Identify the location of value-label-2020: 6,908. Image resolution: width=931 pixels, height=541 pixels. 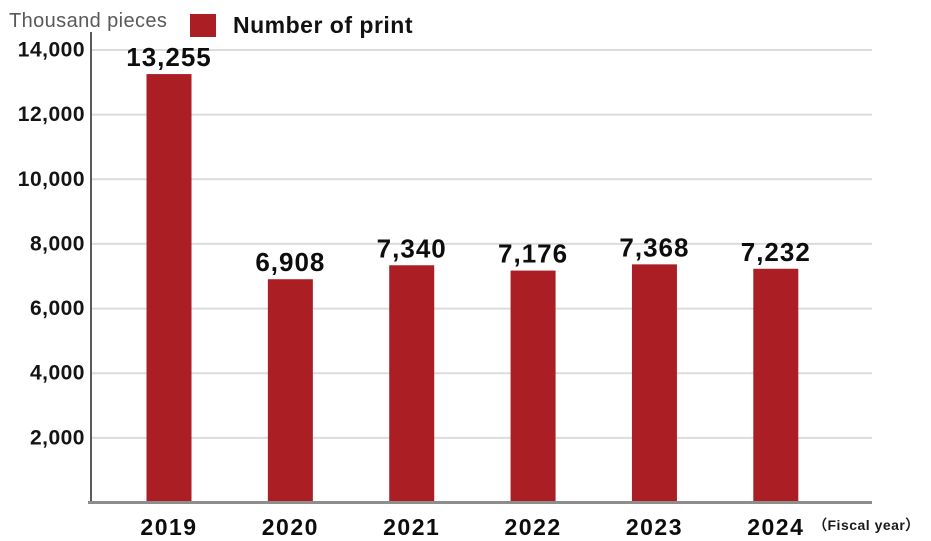
(290, 262).